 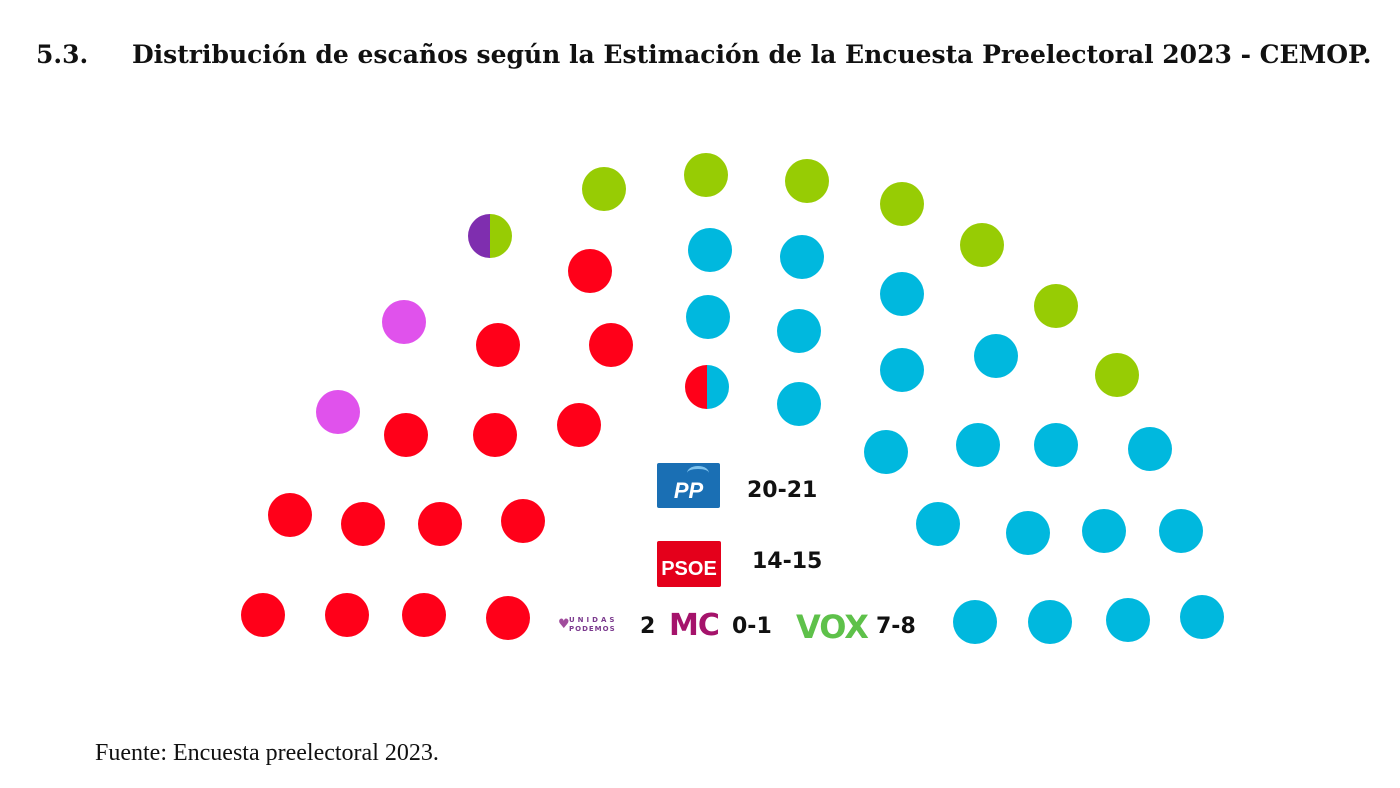 I want to click on pp-seat-range: 20-21, so click(x=782, y=490).